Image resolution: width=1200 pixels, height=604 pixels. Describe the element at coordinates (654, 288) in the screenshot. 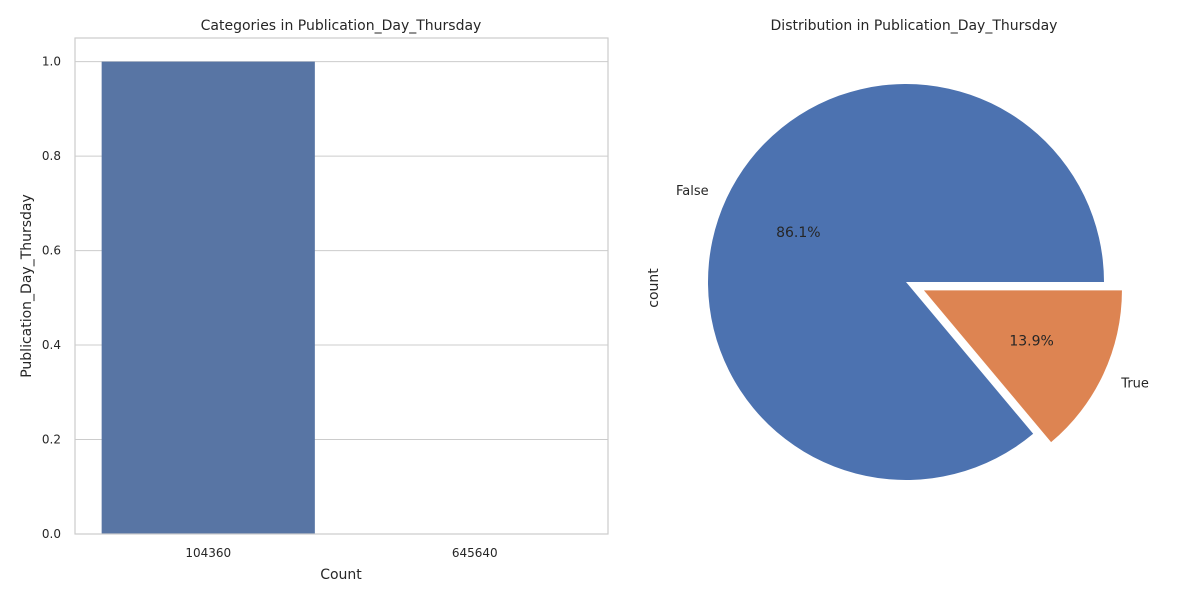

I see `pie-y-axis-label: count` at that location.